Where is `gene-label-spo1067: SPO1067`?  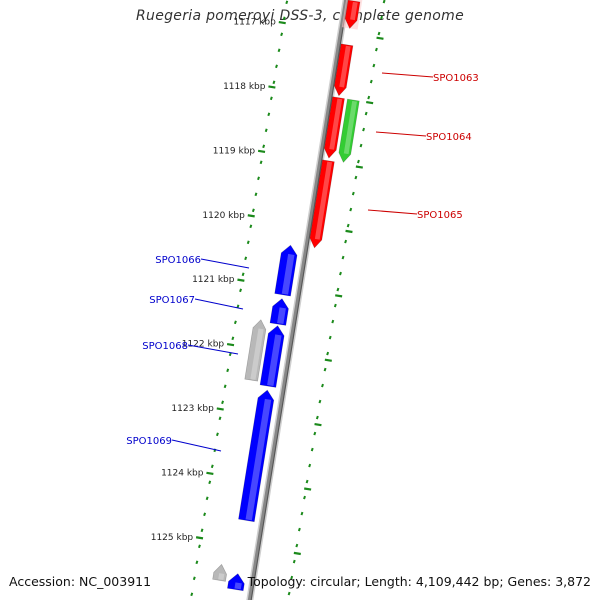 gene-label-spo1067: SPO1067 is located at coordinates (172, 300).